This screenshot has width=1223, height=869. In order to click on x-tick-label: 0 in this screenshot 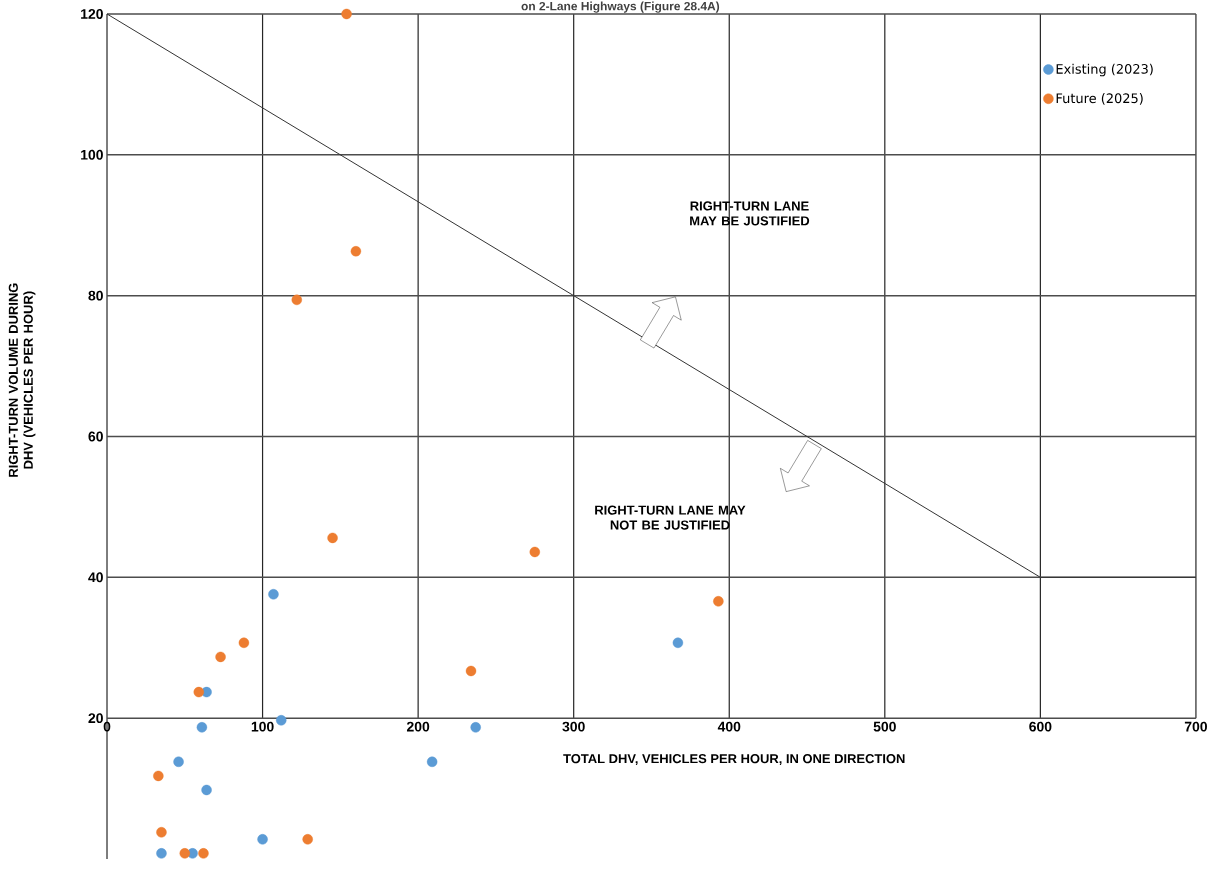, I will do `click(107, 726)`.